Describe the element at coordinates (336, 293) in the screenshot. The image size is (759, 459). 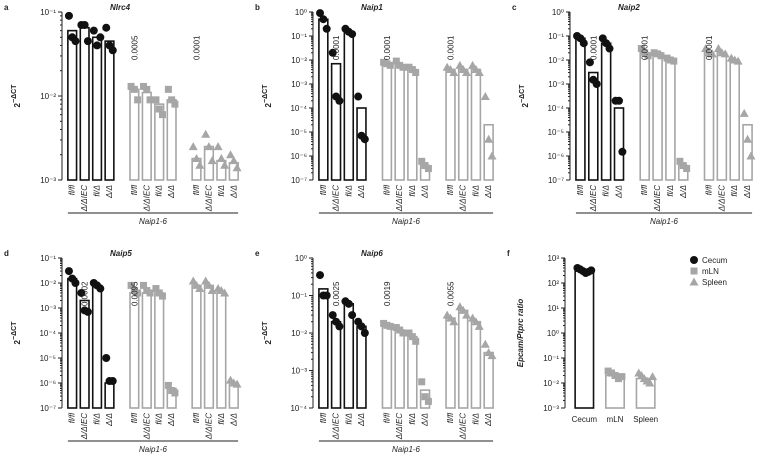
I see `p-value: 0.0025` at that location.